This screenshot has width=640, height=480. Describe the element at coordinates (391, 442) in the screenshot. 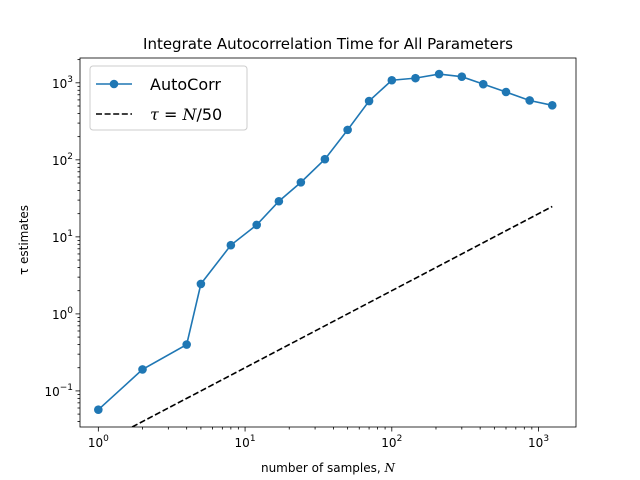

I see `x-tick-label: 10²` at that location.